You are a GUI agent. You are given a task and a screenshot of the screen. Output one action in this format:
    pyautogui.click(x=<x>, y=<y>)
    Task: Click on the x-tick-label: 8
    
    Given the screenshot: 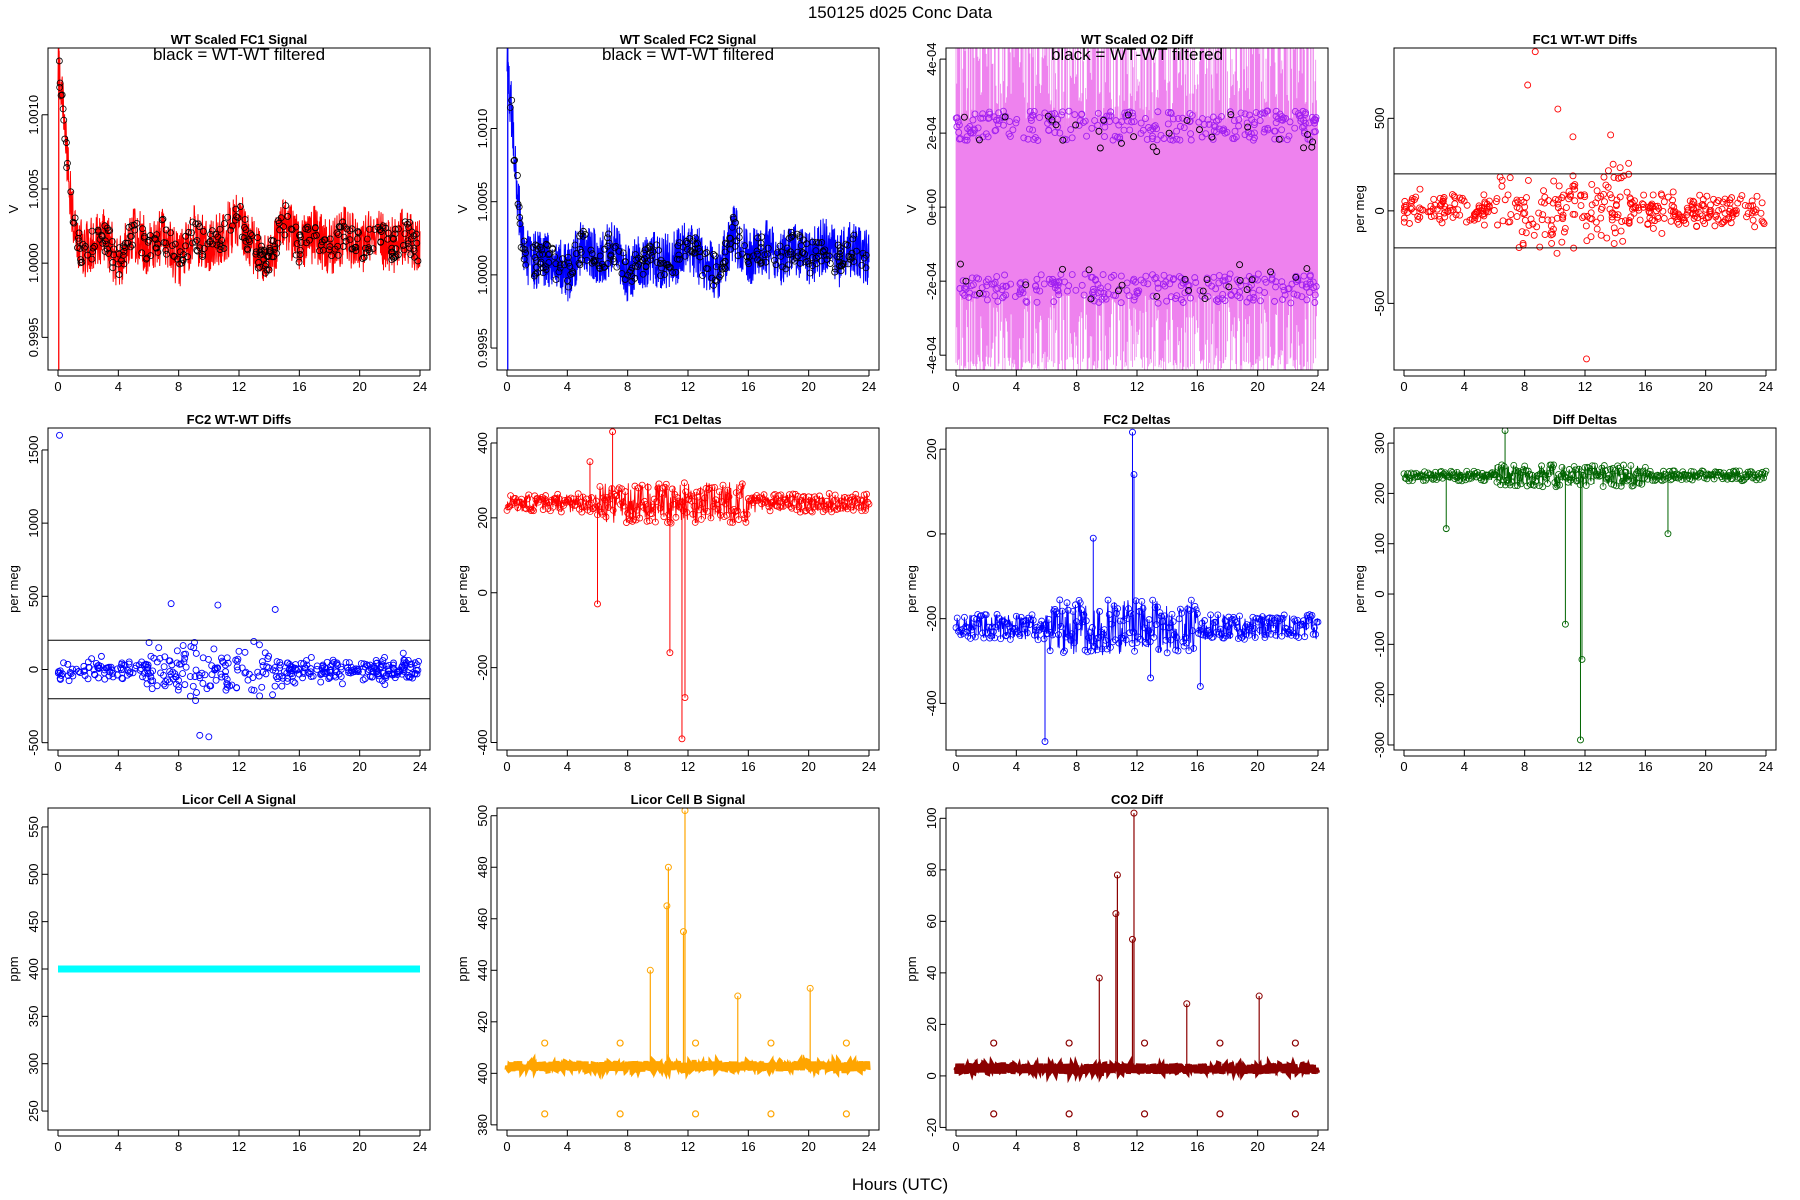 What is the action you would take?
    pyautogui.click(x=1076, y=766)
    